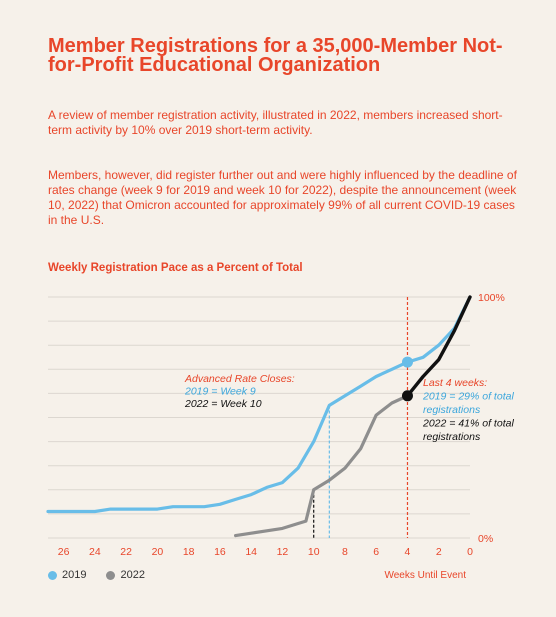  What do you see at coordinates (485, 539) in the screenshot?
I see `y-tick-label: 0%` at bounding box center [485, 539].